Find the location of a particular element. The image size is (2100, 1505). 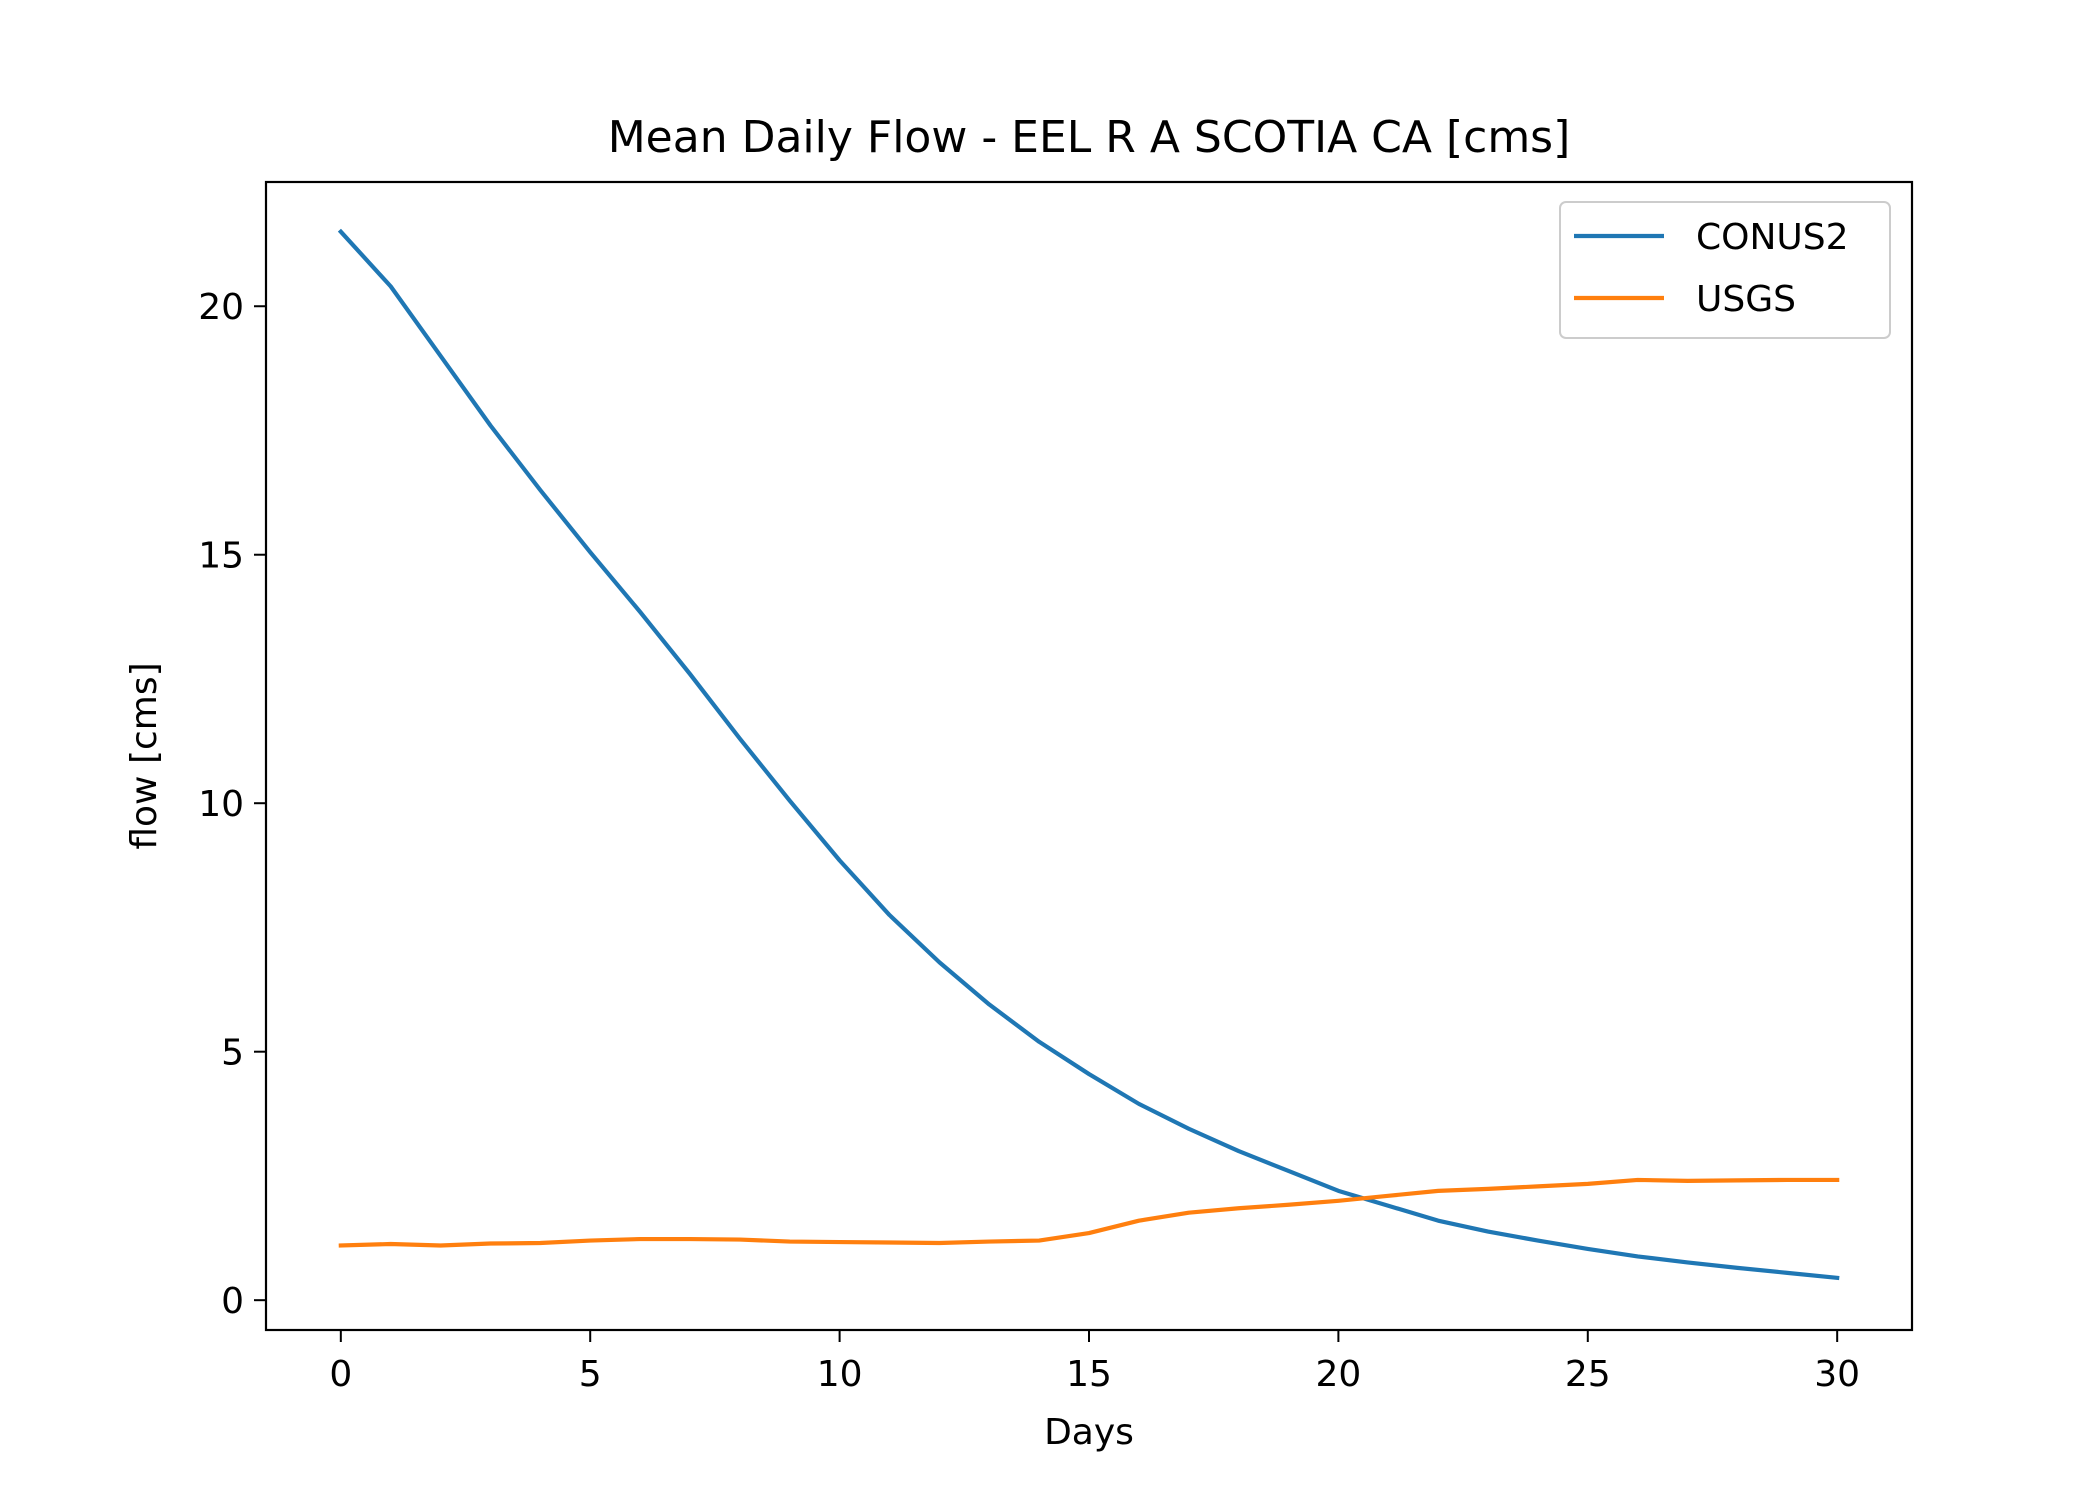

x-tick-label: 15 is located at coordinates (1089, 1374).